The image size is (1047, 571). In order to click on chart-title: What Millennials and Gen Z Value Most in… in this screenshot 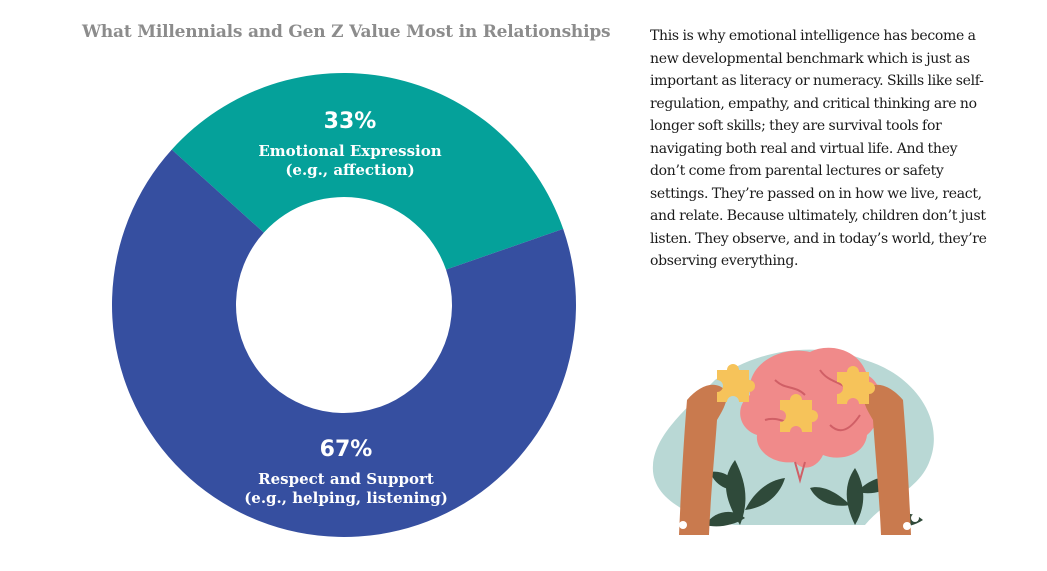, I will do `click(346, 32)`.